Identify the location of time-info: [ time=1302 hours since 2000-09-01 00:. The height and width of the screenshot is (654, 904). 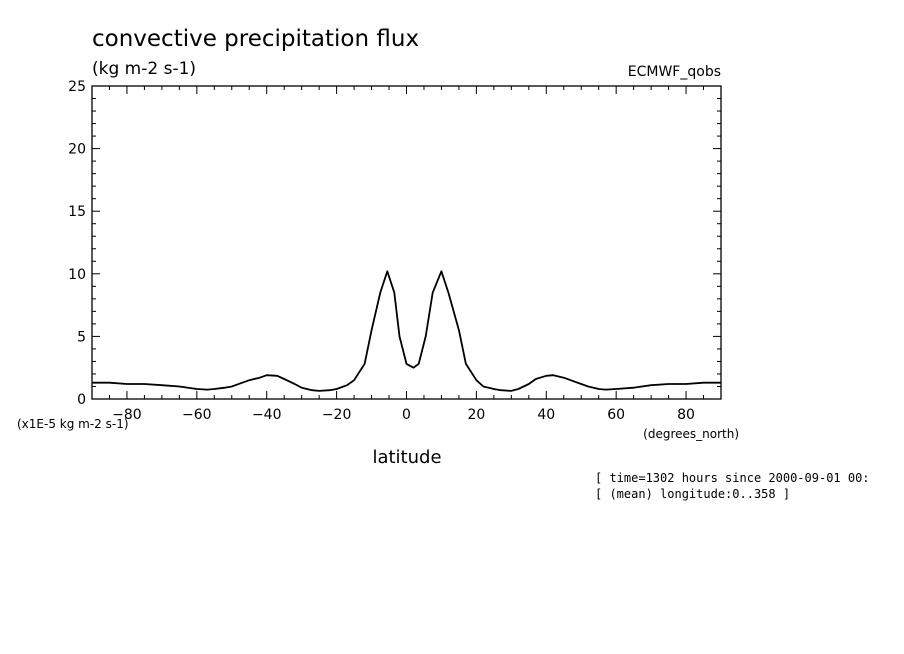
(732, 478).